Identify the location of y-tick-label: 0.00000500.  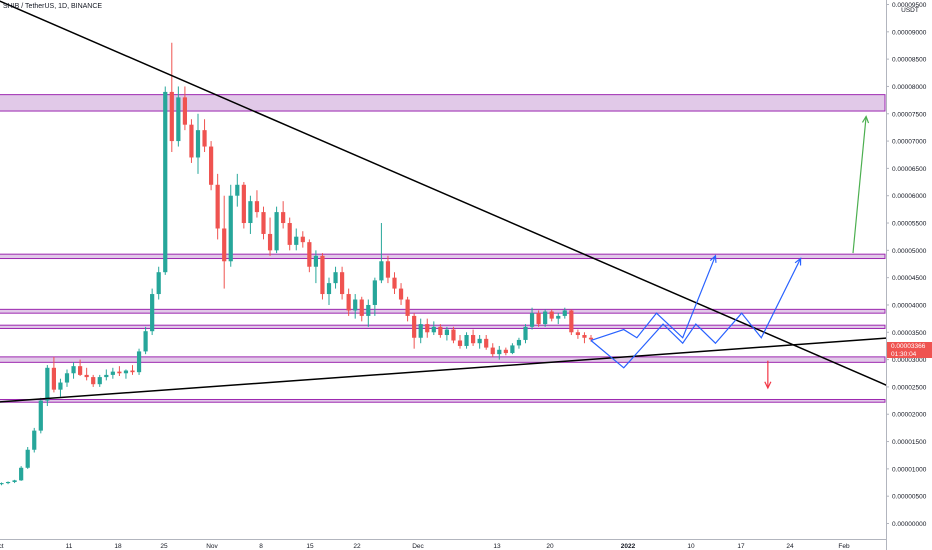
(909, 497).